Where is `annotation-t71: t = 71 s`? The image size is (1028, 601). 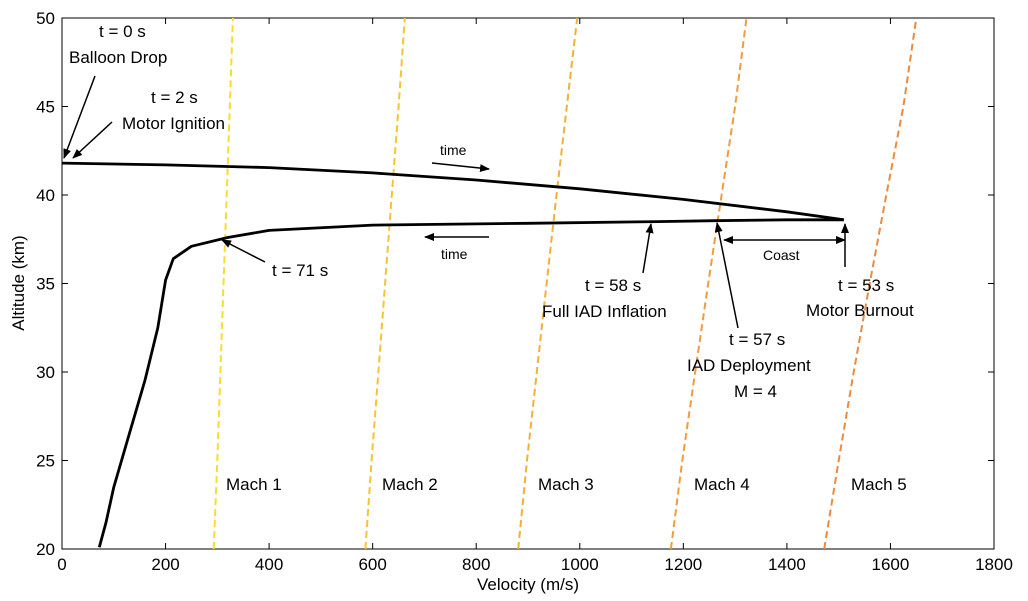
annotation-t71: t = 71 s is located at coordinates (300, 270).